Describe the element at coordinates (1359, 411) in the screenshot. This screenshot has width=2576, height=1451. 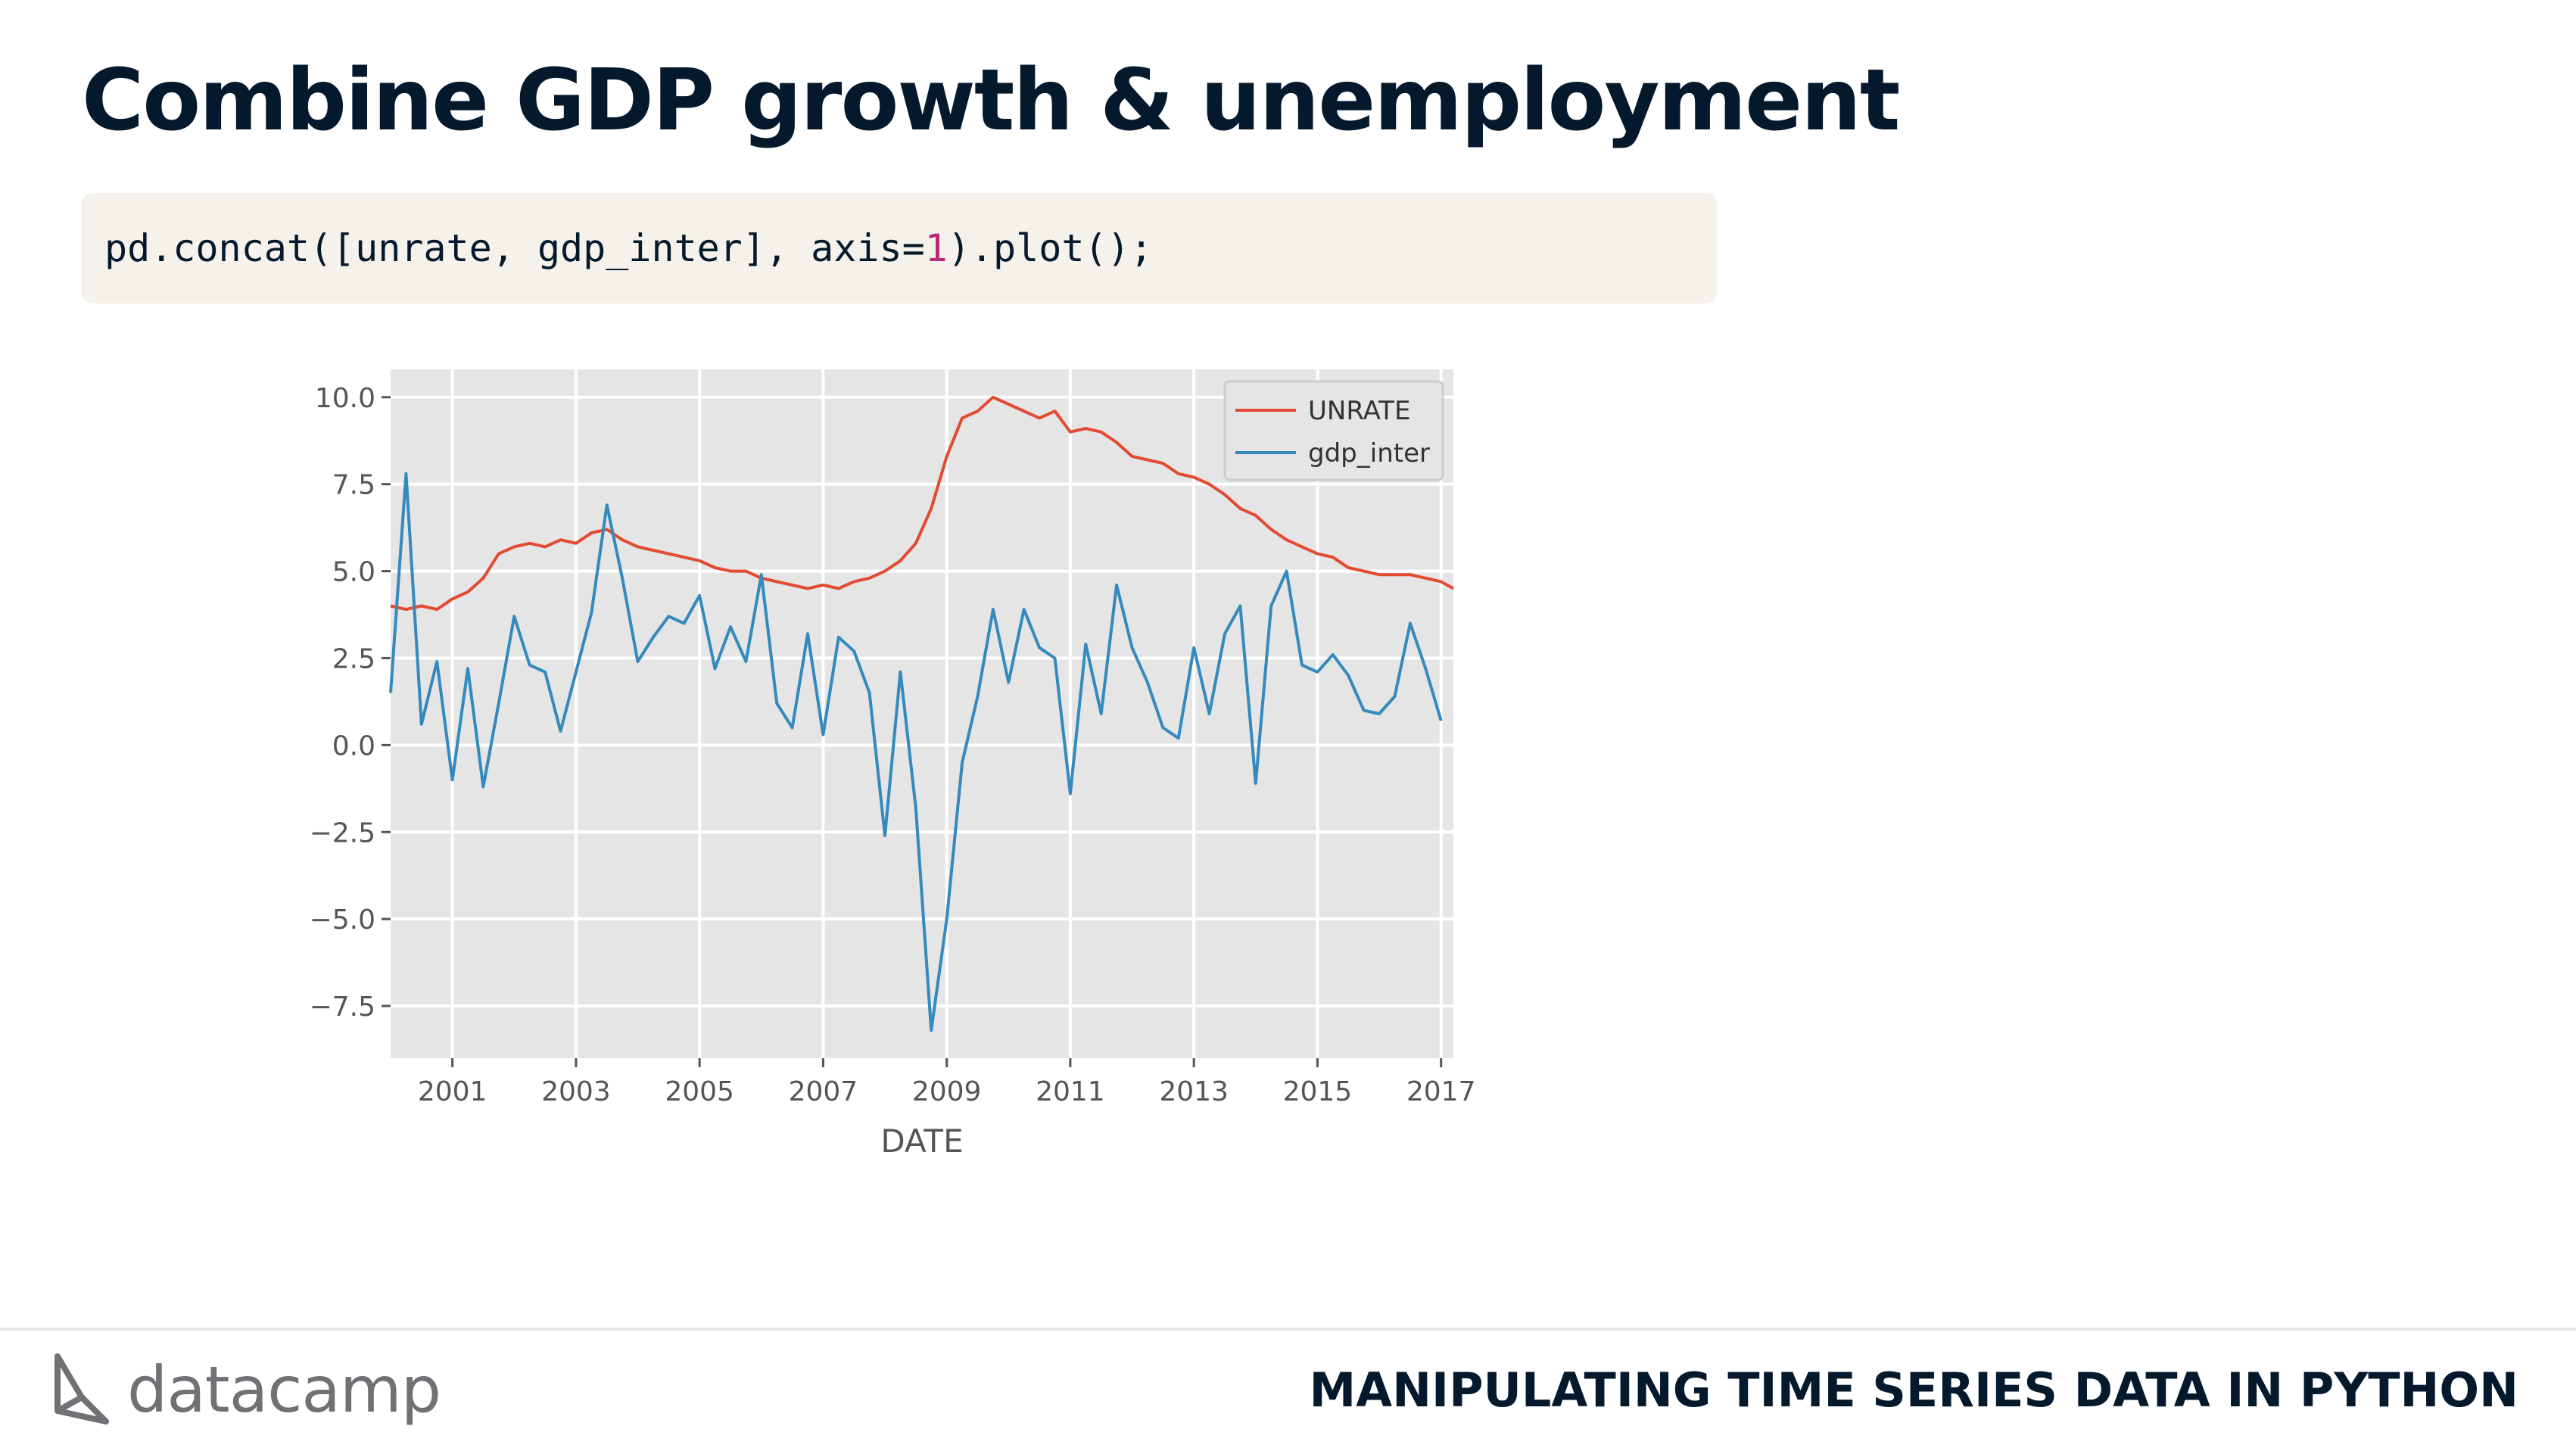
I see `legend-label: UNRATE` at that location.